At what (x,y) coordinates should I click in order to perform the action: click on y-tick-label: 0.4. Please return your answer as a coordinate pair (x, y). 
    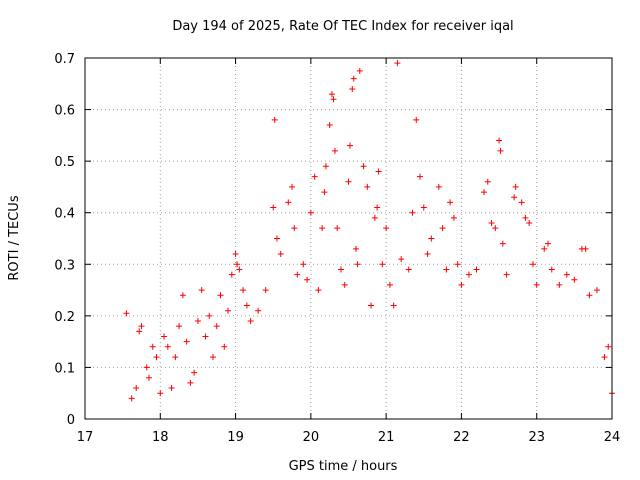
    Looking at the image, I should click on (64, 214).